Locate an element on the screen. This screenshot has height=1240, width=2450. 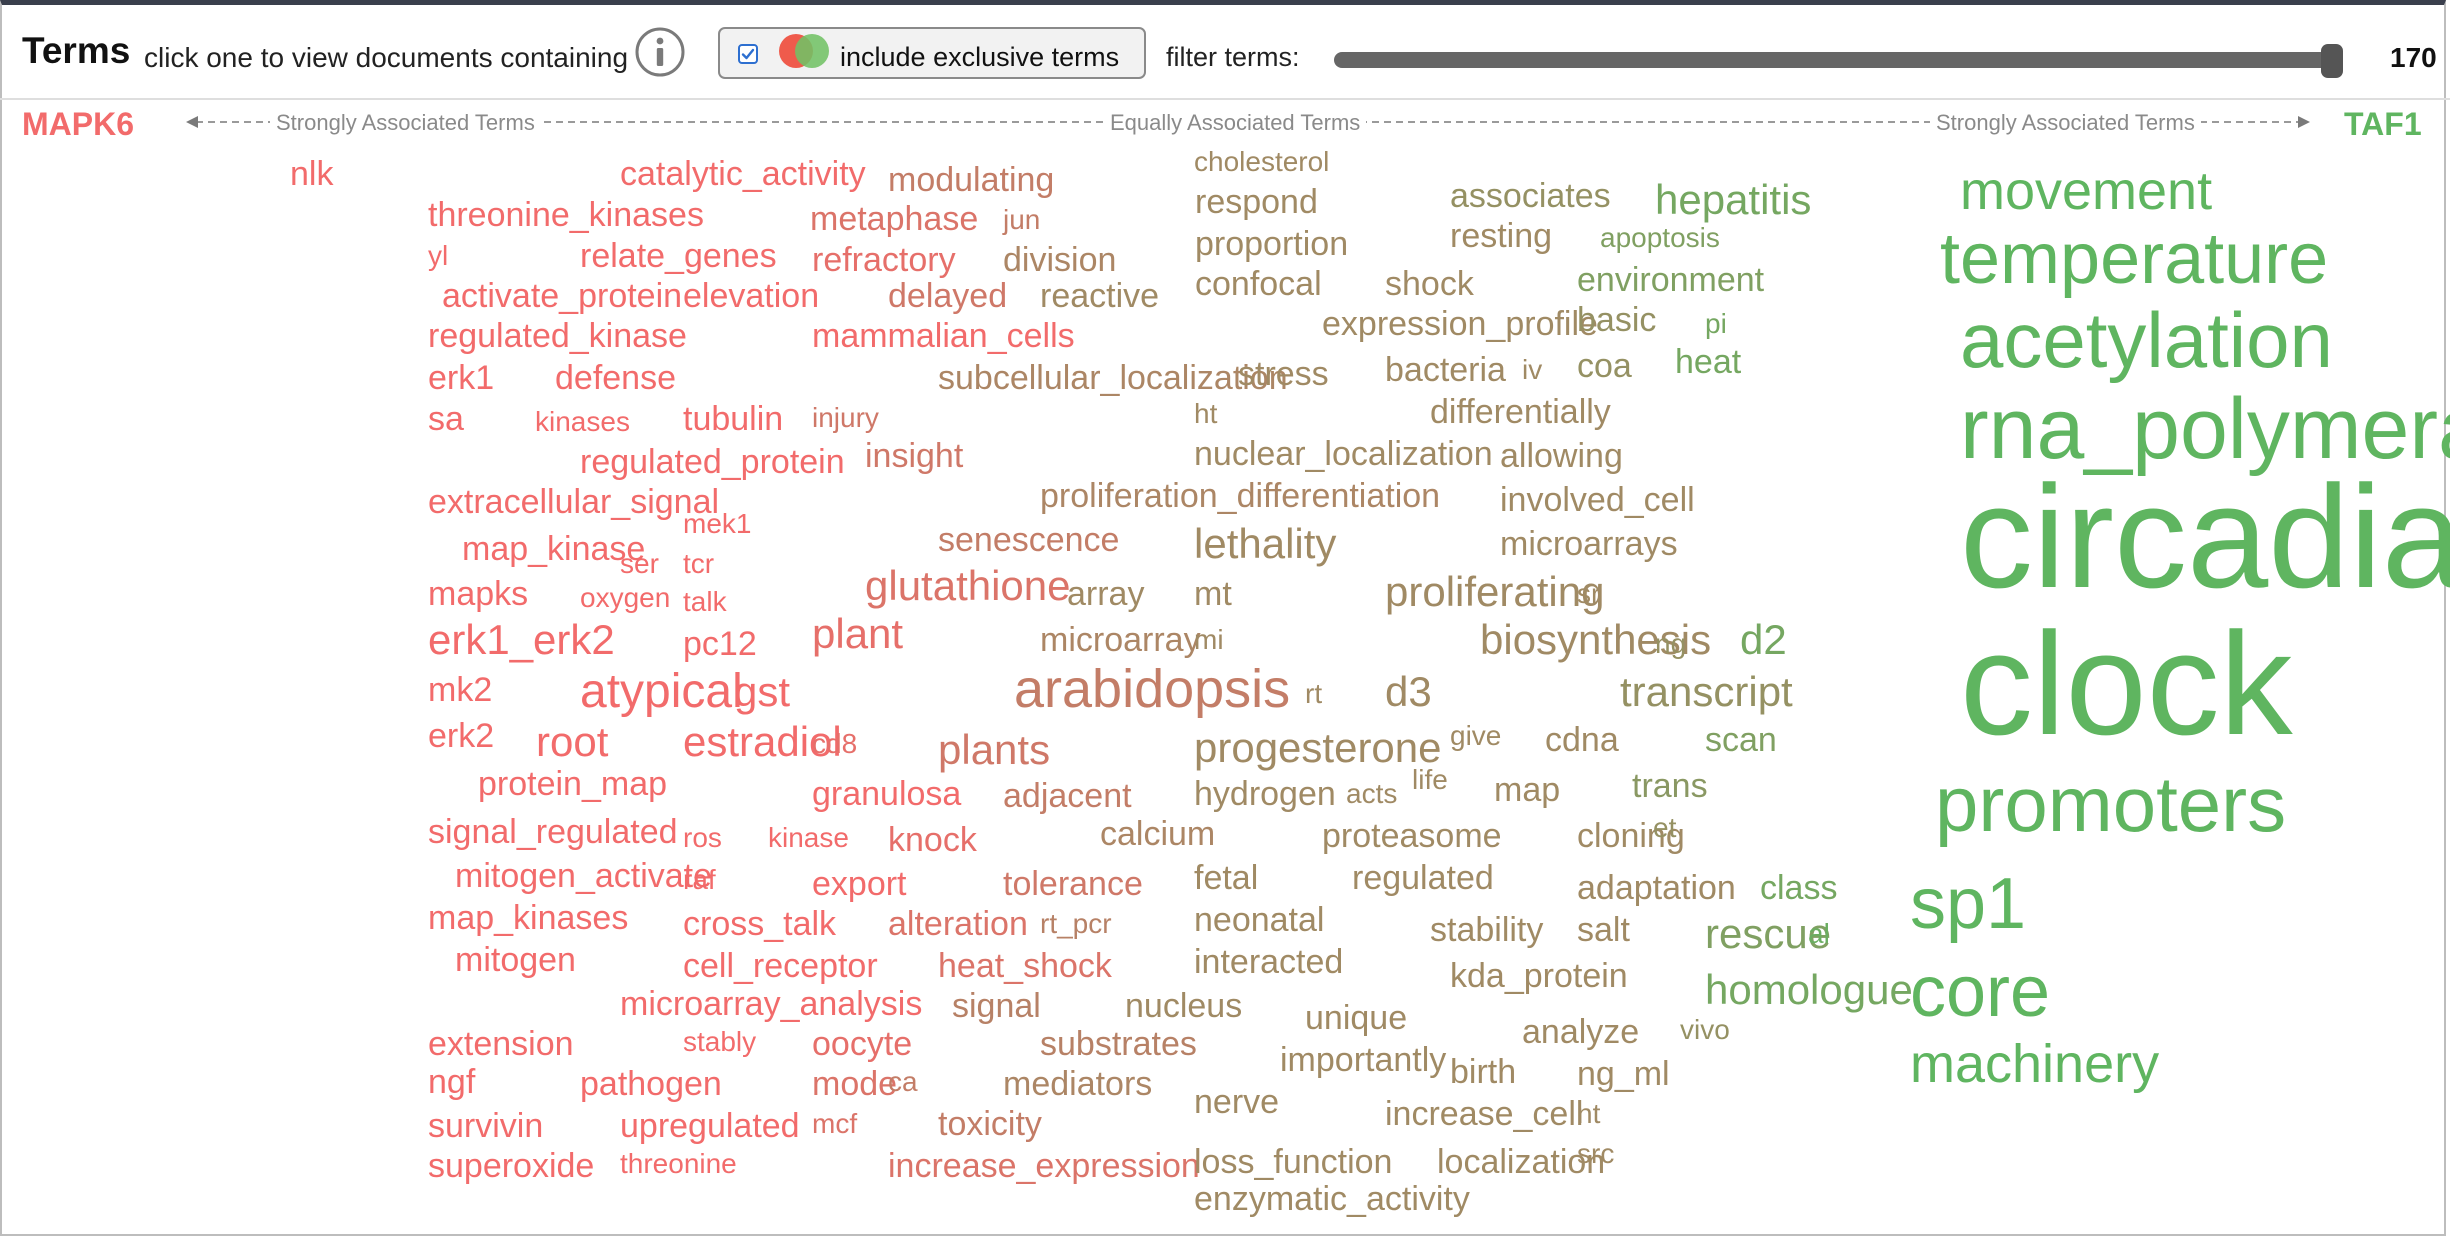
term-granulosa: granulosa is located at coordinates (887, 794).